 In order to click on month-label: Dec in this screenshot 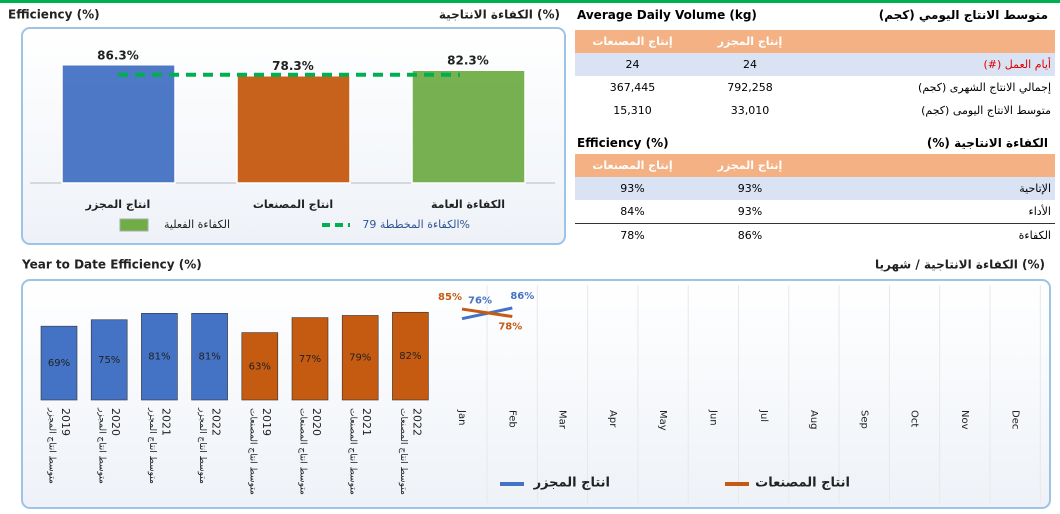, I will do `click(1014, 419)`.